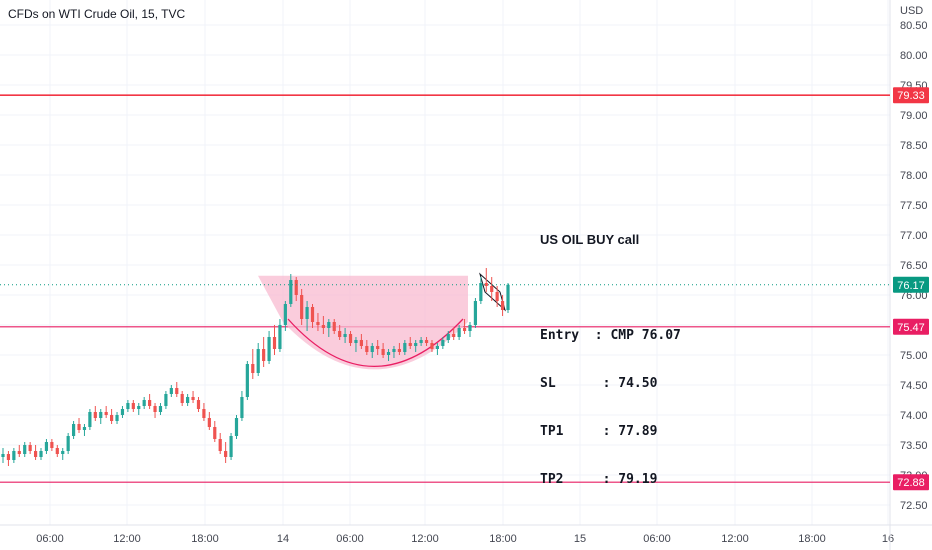  What do you see at coordinates (914, 206) in the screenshot?
I see `y-tick-label: 77.50` at bounding box center [914, 206].